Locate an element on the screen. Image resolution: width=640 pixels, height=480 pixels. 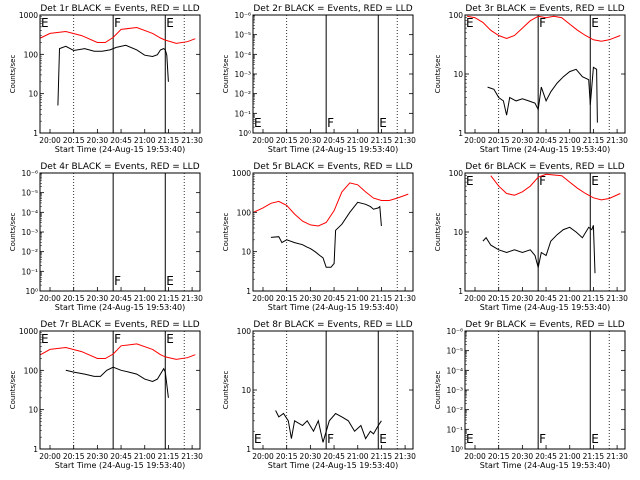
y-tick-label: 10⁻² is located at coordinates (29, 252).